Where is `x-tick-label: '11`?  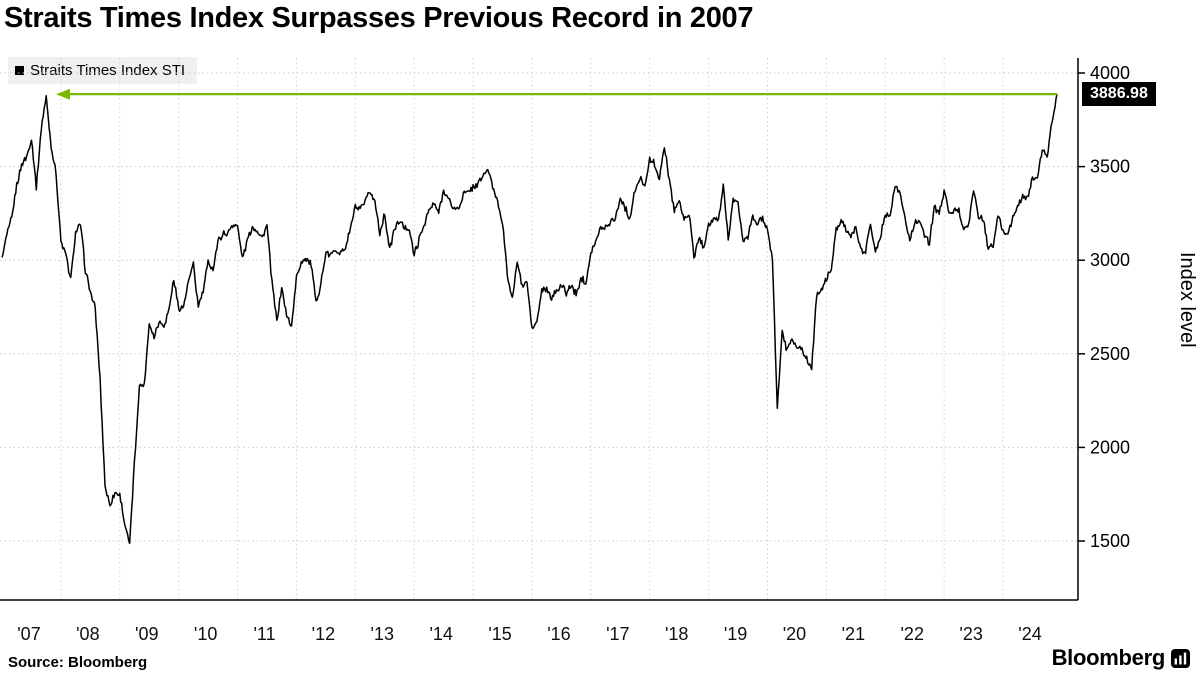
x-tick-label: '11 is located at coordinates (264, 634).